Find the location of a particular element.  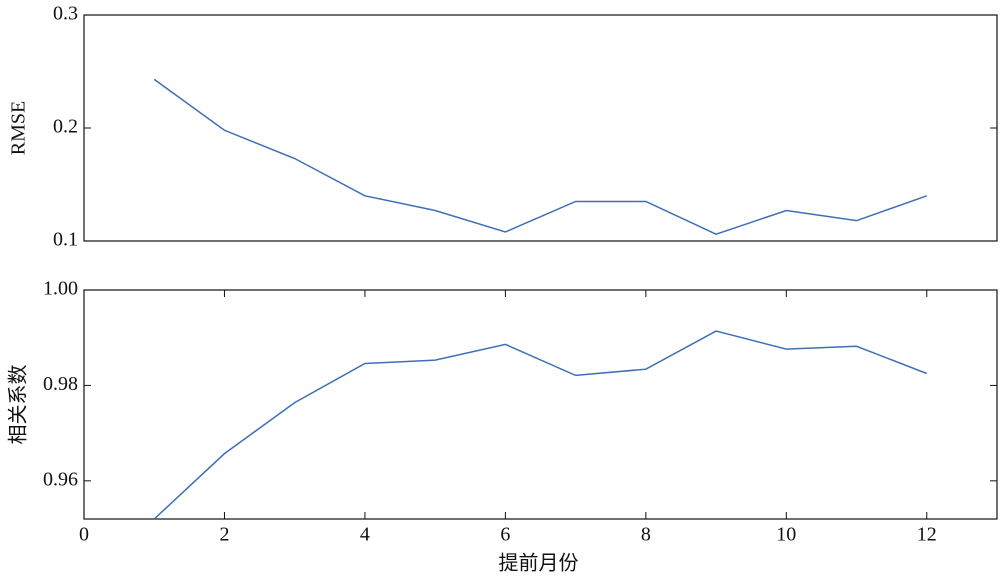

y-tick-label: 0.98 is located at coordinates (60, 384).